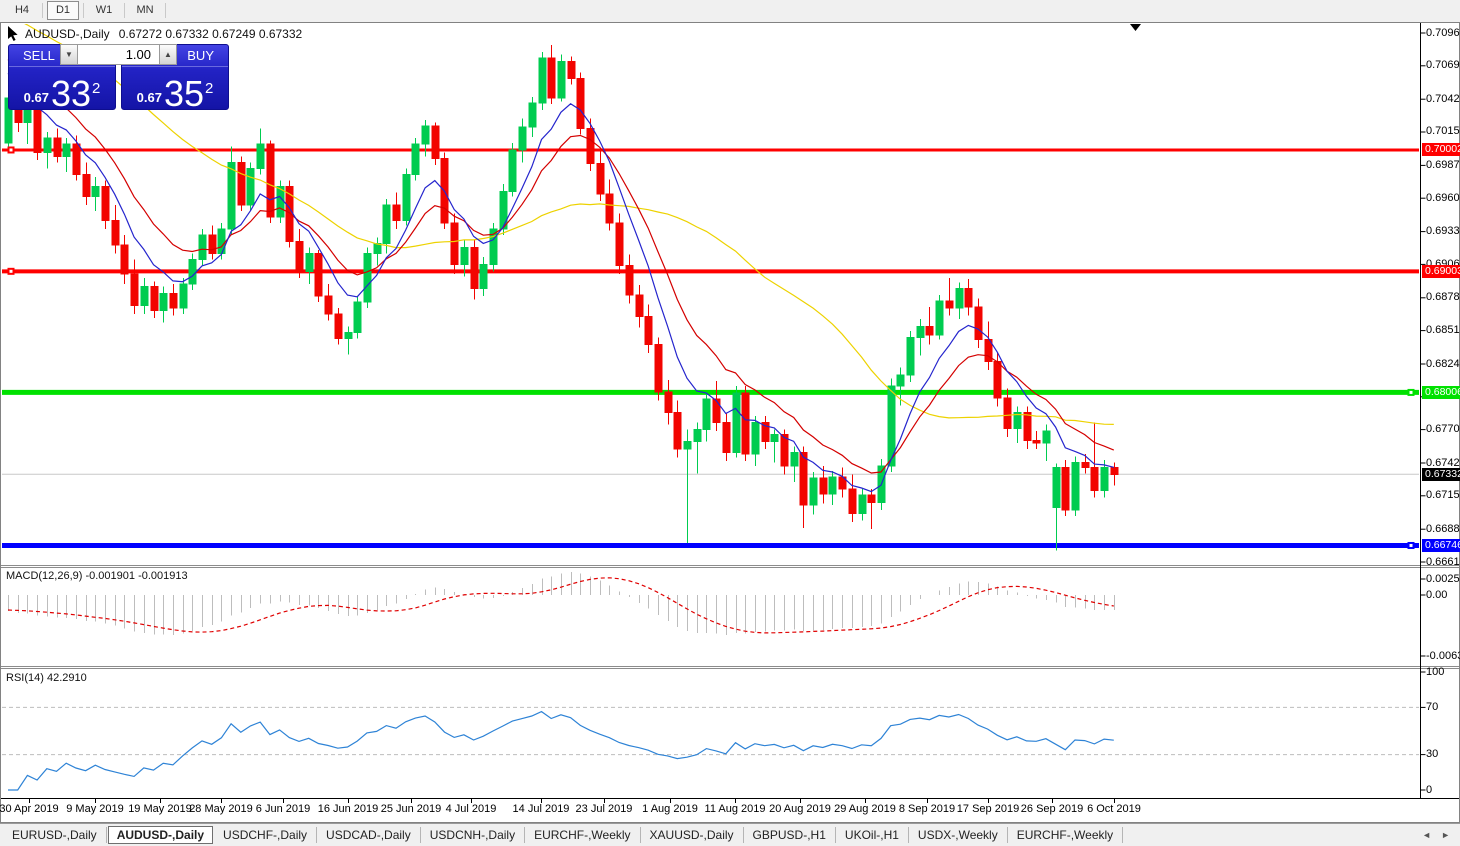 Image resolution: width=1460 pixels, height=846 pixels. Describe the element at coordinates (55, 835) in the screenshot. I see `tab-eurusd-daily: EURUSD-,Daily` at that location.